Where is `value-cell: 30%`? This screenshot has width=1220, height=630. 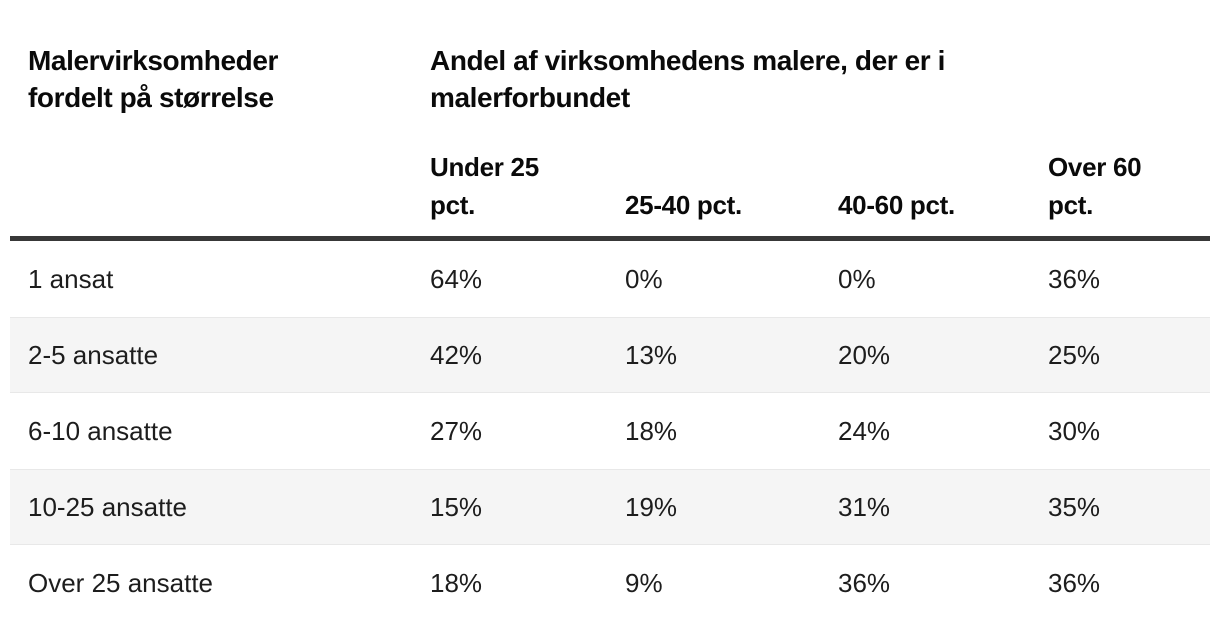
value-cell: 30% is located at coordinates (1074, 430).